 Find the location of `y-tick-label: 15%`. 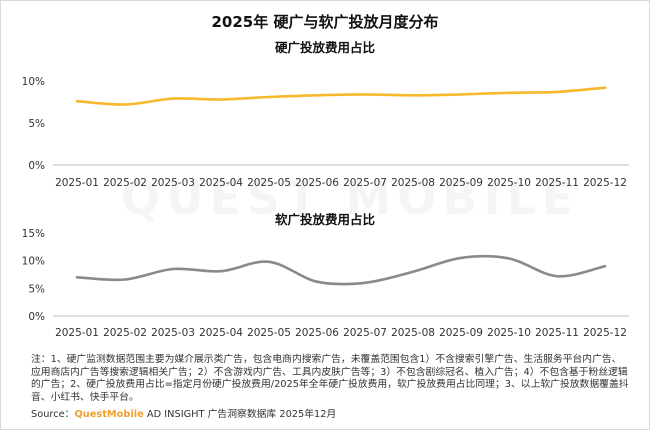

y-tick-label: 15% is located at coordinates (33, 234).